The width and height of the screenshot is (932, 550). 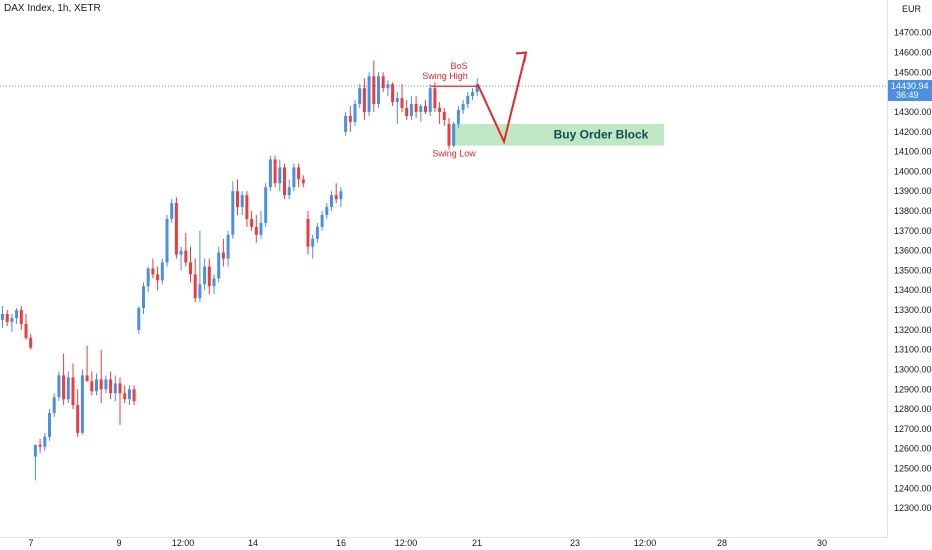 I want to click on price-tick-label: 14200.00, so click(x=913, y=132).